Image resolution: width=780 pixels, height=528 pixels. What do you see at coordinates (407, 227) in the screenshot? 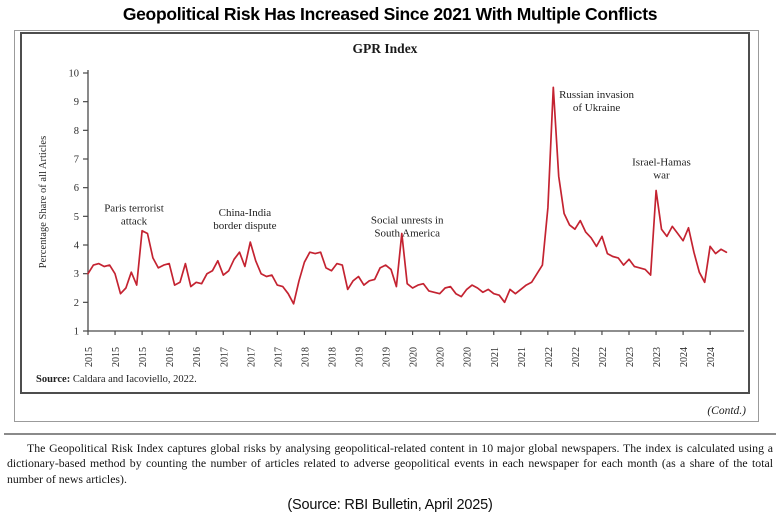
I see `event-annotation: Social unrests in South America` at bounding box center [407, 227].